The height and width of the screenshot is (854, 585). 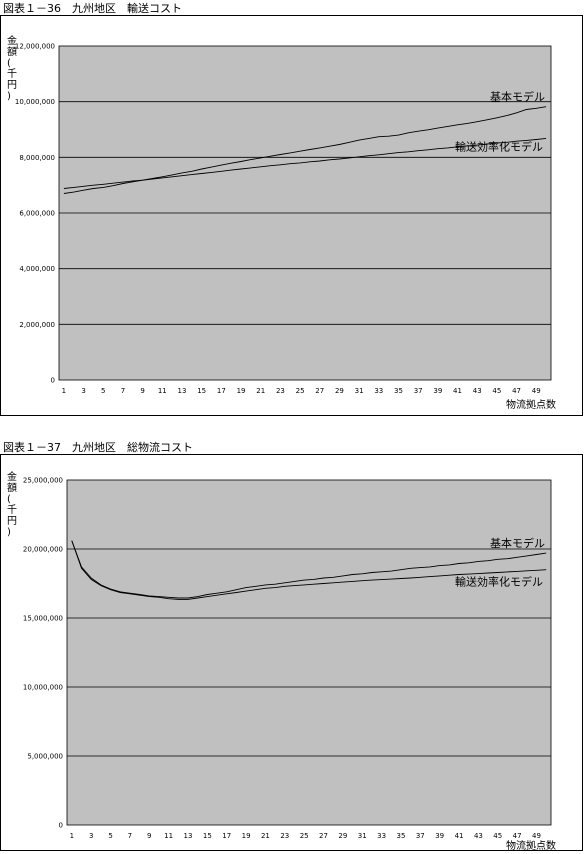 I want to click on y-tick-label: 12,000,000, so click(x=35, y=47).